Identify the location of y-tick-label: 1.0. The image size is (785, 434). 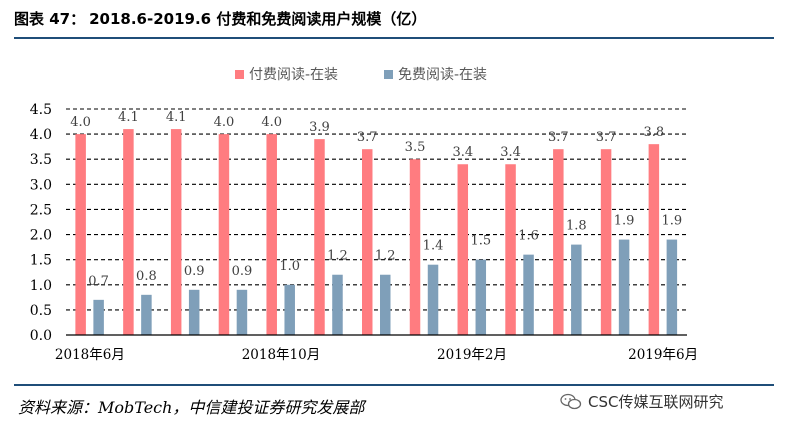
(41, 286).